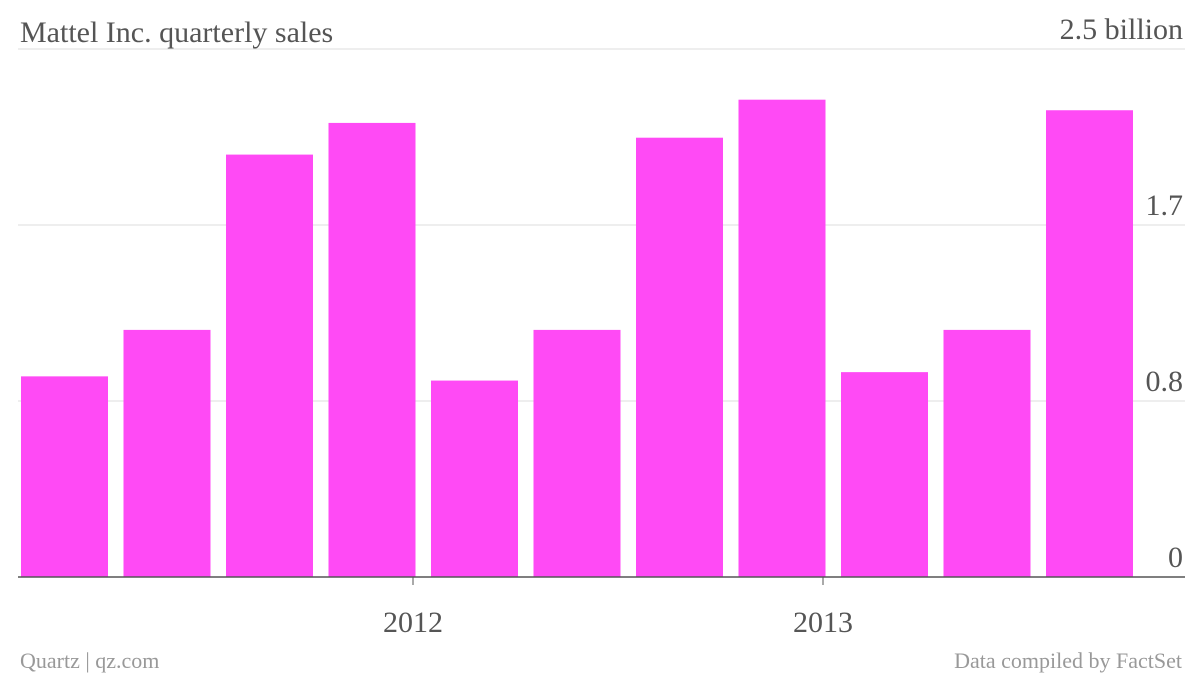 This screenshot has height=676, width=1200. Describe the element at coordinates (89, 660) in the screenshot. I see `source: Quartz | qz.com` at that location.